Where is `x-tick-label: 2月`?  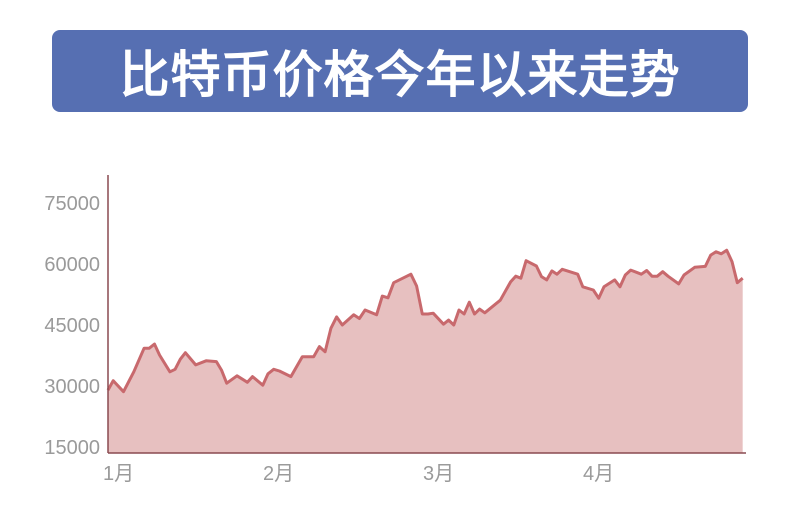 x-tick-label: 2月 is located at coordinates (278, 474).